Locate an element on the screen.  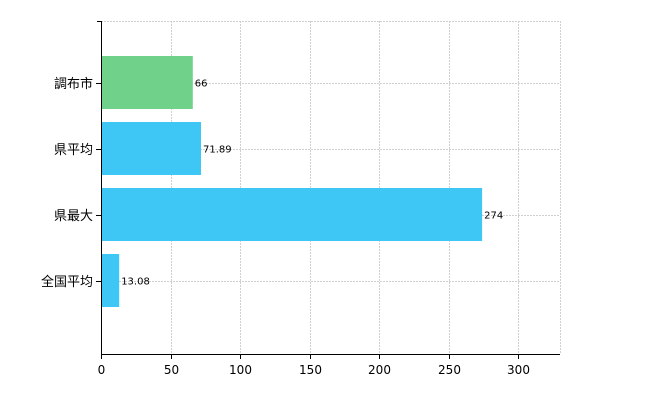
data-label: 13.08 is located at coordinates (135, 282).